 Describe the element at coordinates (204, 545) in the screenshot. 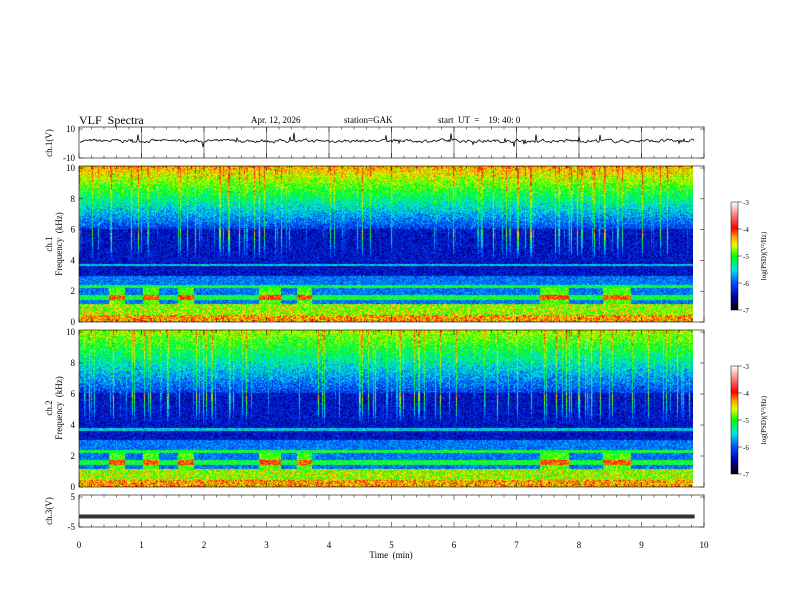

I see `x-tick-label: 2` at that location.